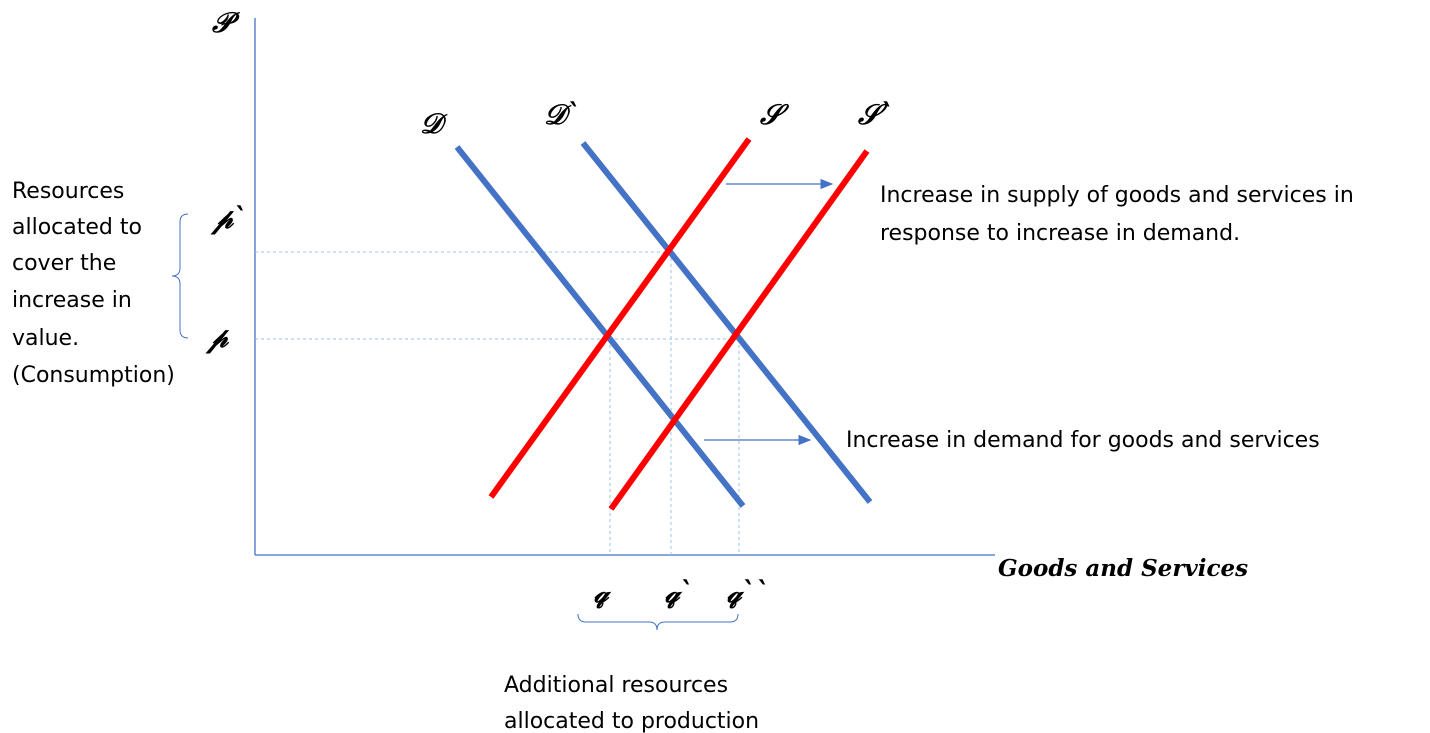 The width and height of the screenshot is (1430, 733). I want to click on demand-label: 𝒟, so click(434, 123).